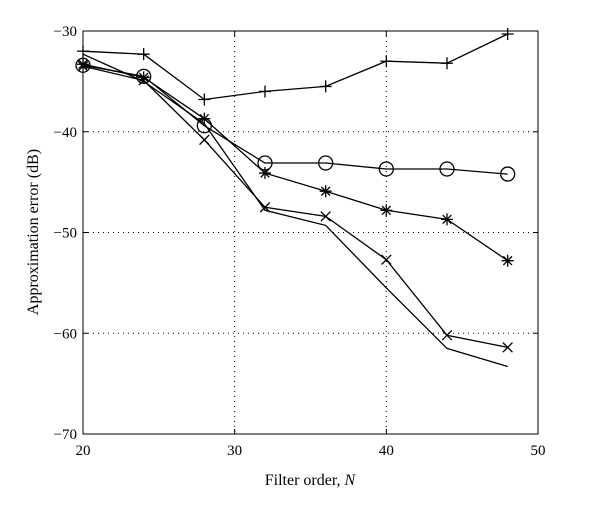  Describe the element at coordinates (311, 451) in the screenshot. I see `x-tick-labels: 20 30 40 50` at that location.